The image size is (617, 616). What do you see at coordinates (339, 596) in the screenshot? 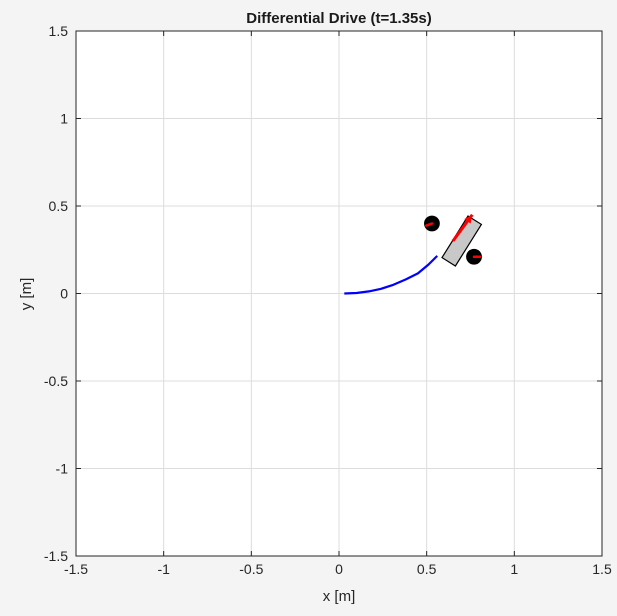
I see `x-axis-label: x [m]` at bounding box center [339, 596].